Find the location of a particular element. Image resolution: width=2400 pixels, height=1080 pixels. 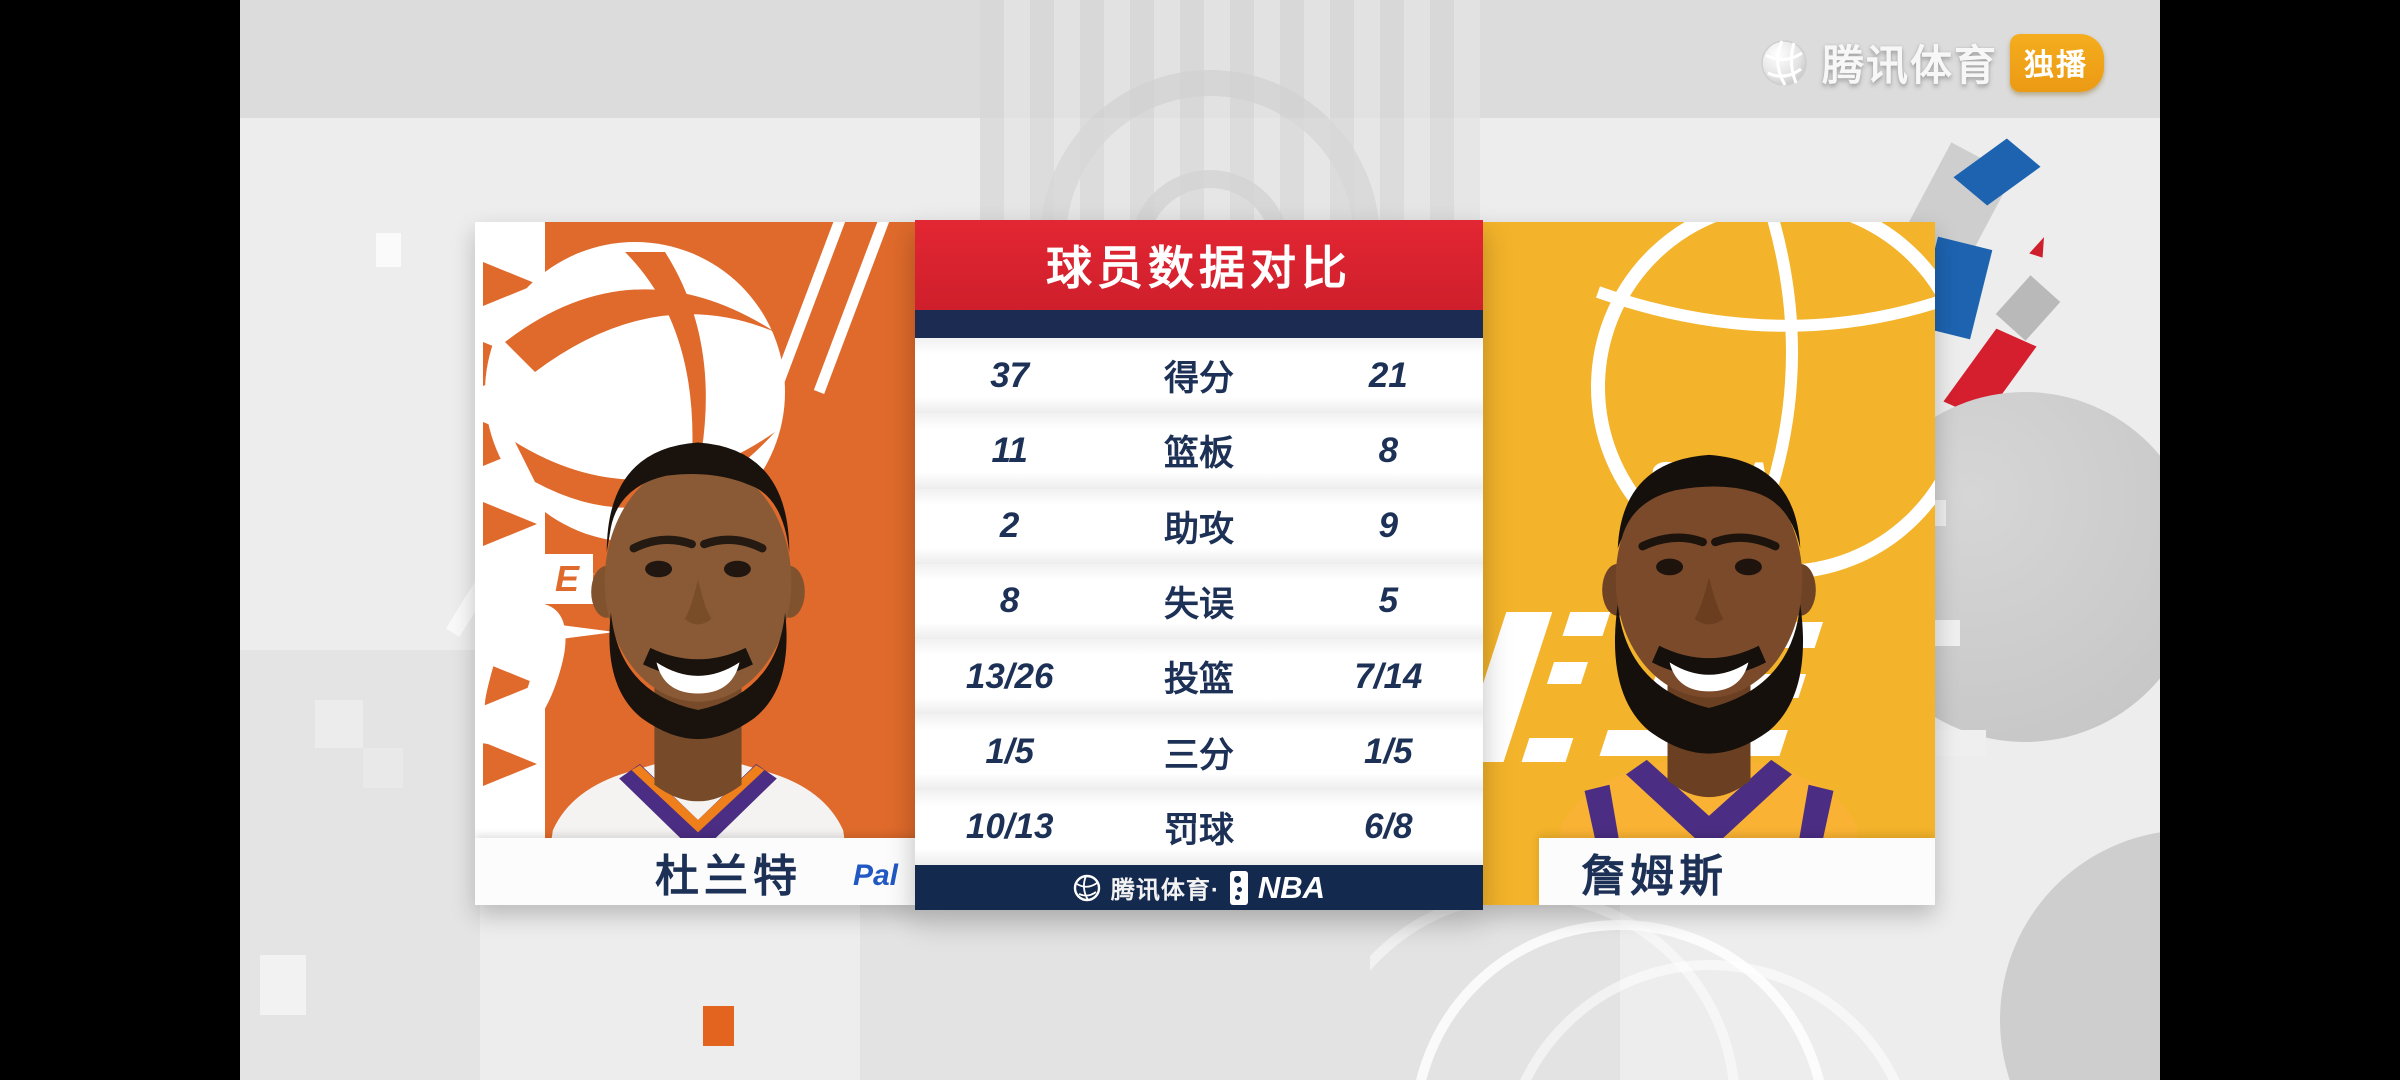

stat-label: 三分 is located at coordinates (1198, 755).